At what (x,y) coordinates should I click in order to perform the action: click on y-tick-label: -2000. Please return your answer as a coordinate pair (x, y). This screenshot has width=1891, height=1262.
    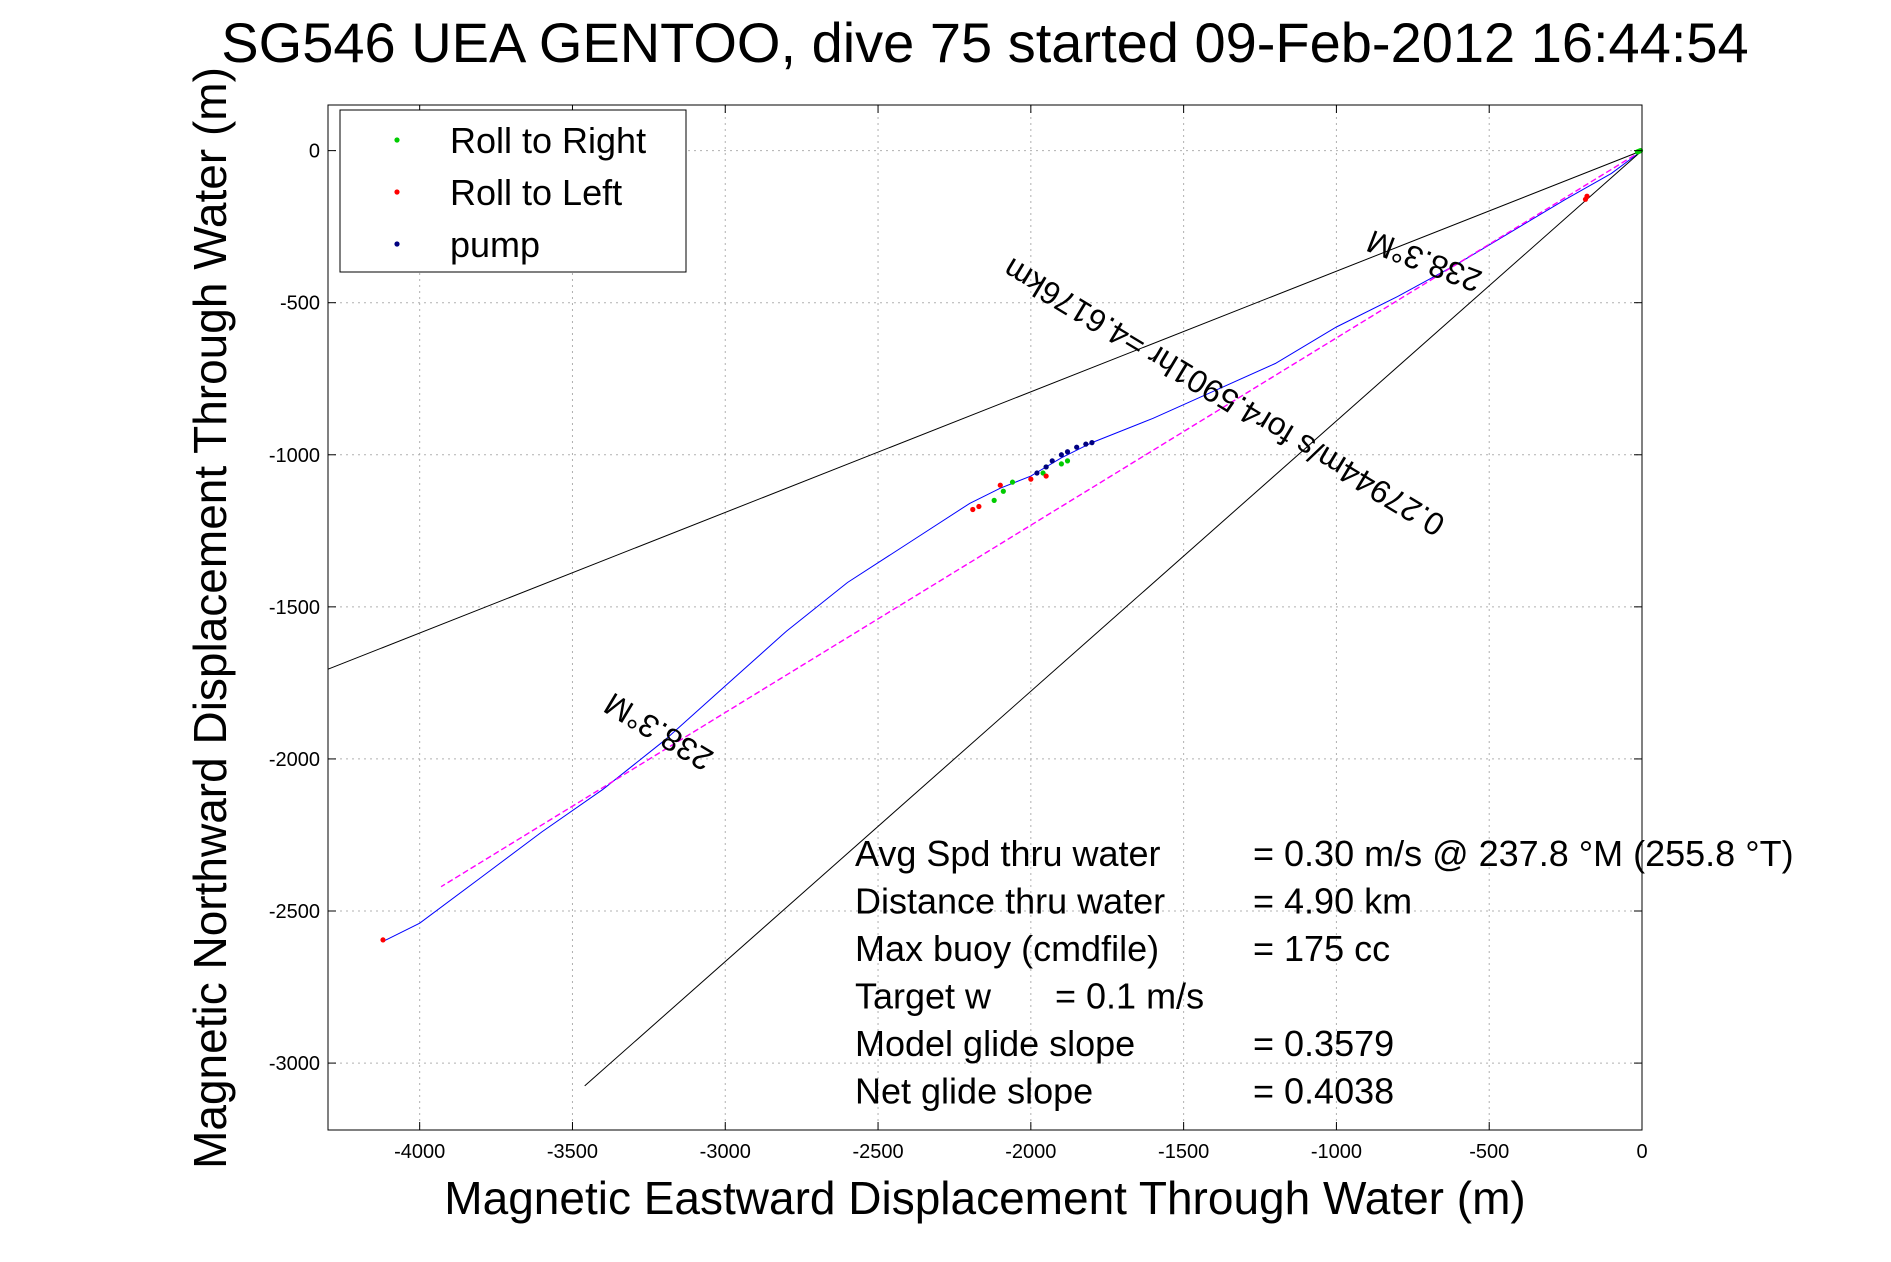
    Looking at the image, I should click on (294, 760).